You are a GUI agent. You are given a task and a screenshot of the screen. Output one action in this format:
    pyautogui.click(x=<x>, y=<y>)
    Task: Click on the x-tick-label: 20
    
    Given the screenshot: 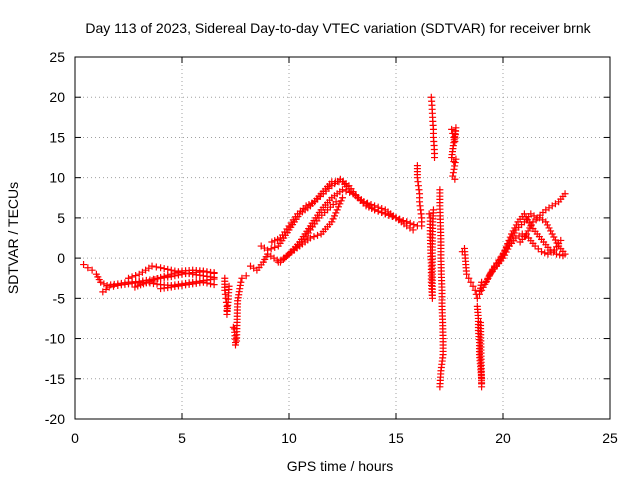 What is the action you would take?
    pyautogui.click(x=503, y=438)
    